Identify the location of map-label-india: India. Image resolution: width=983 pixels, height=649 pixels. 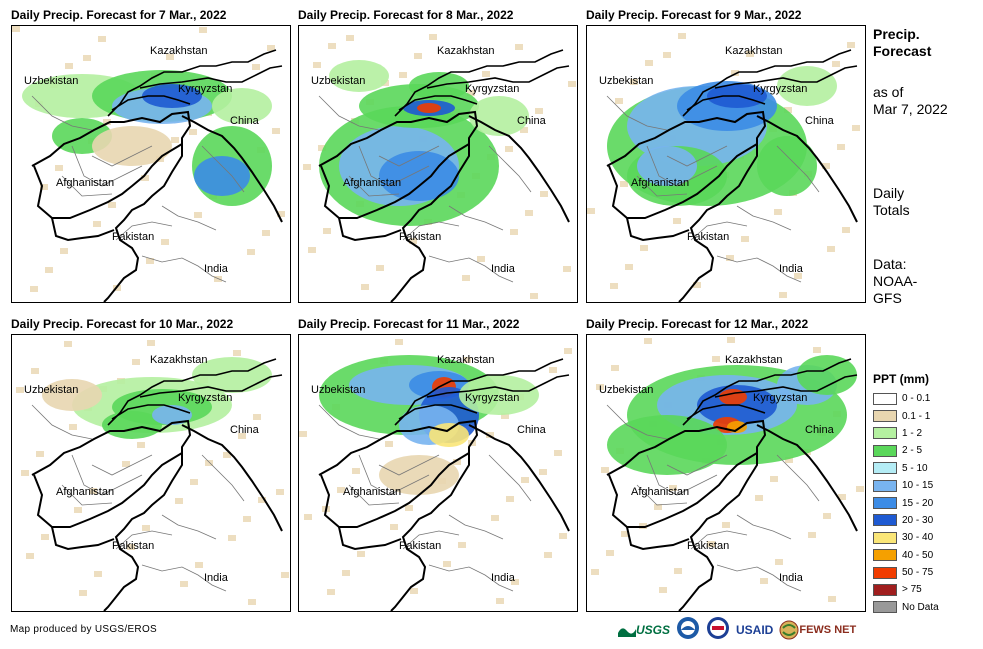
(791, 269).